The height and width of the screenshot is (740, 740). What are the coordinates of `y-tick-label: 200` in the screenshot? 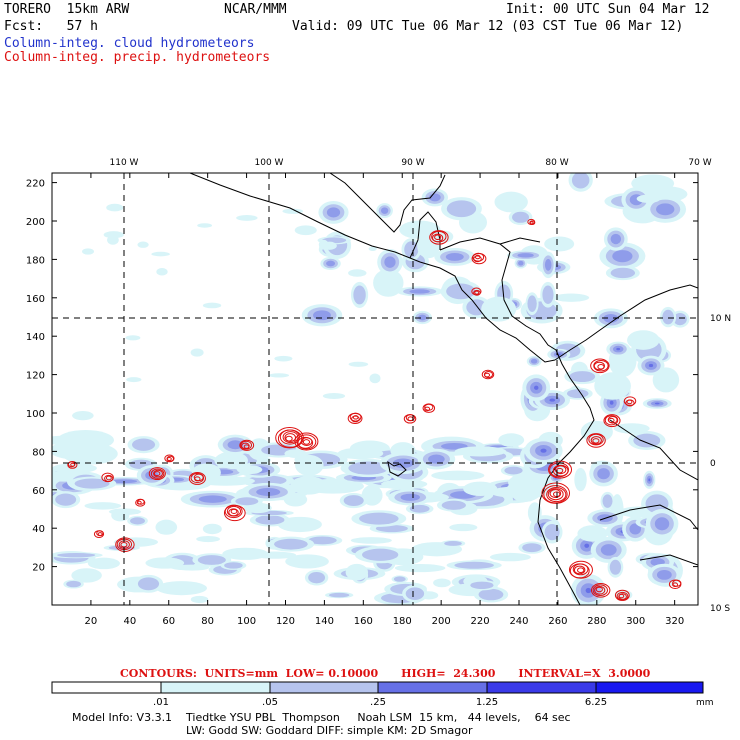 It's located at (35, 222).